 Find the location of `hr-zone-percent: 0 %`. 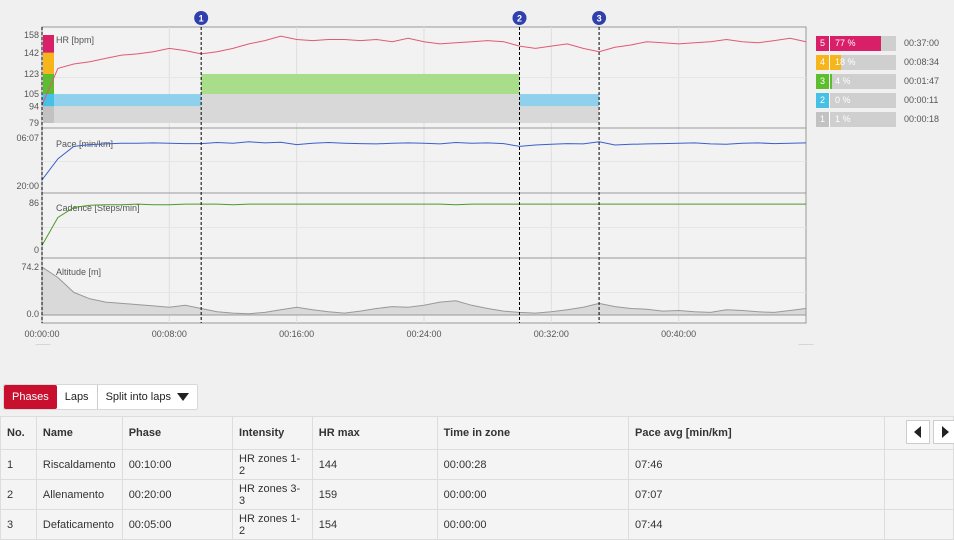

hr-zone-percent: 0 % is located at coordinates (843, 100).